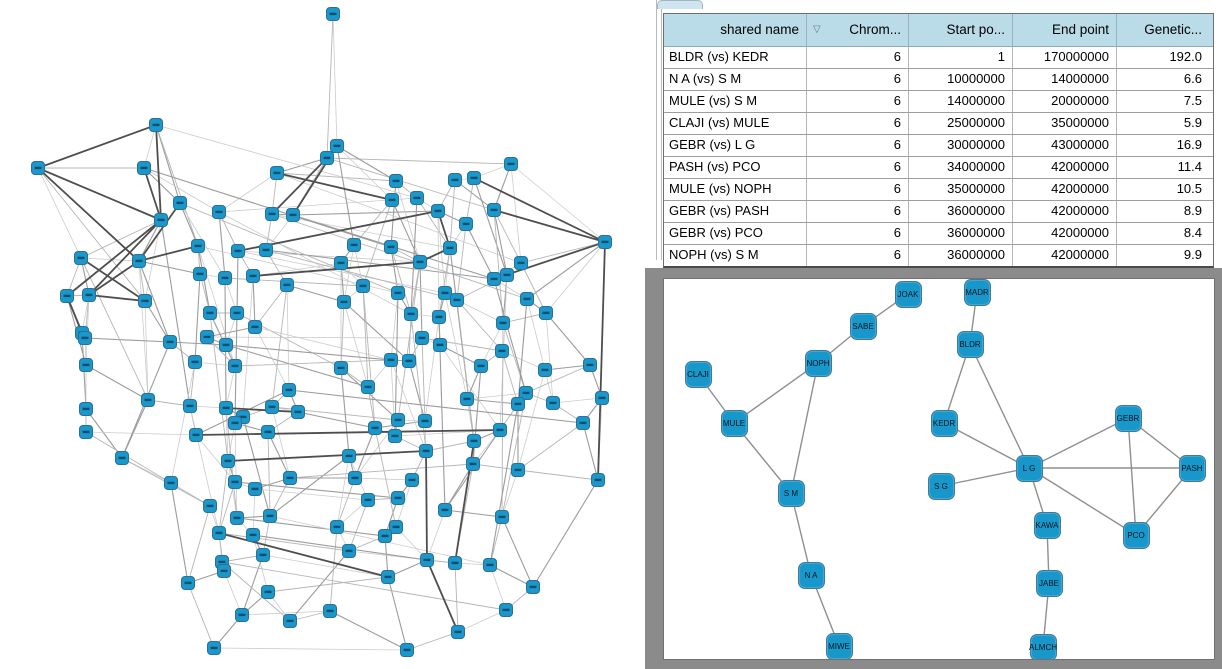 The height and width of the screenshot is (669, 1222). What do you see at coordinates (863, 326) in the screenshot?
I see `graph-node-sabe: SABE` at bounding box center [863, 326].